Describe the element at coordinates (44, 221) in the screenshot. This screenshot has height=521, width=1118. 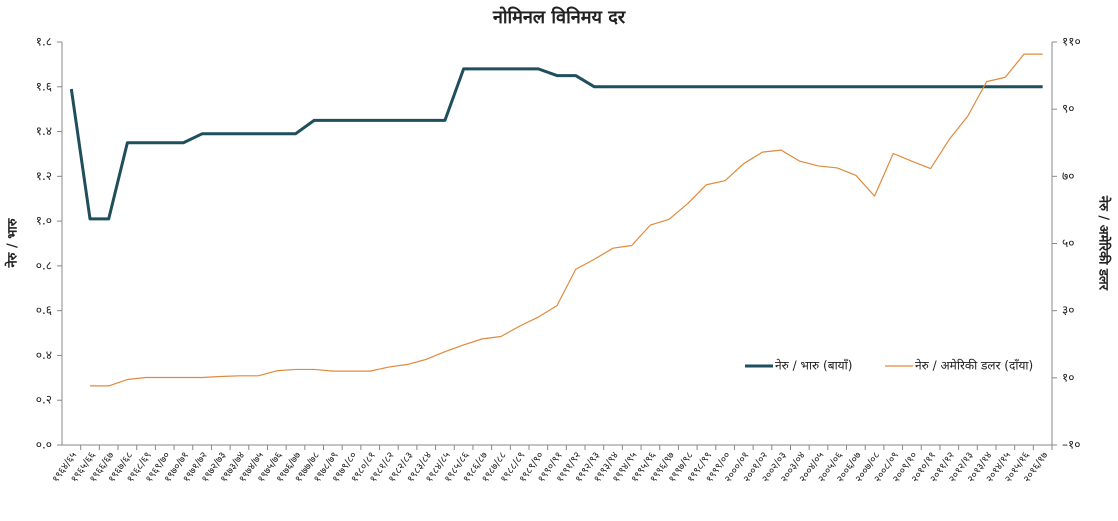
I see `y-tick-label: १.०` at that location.